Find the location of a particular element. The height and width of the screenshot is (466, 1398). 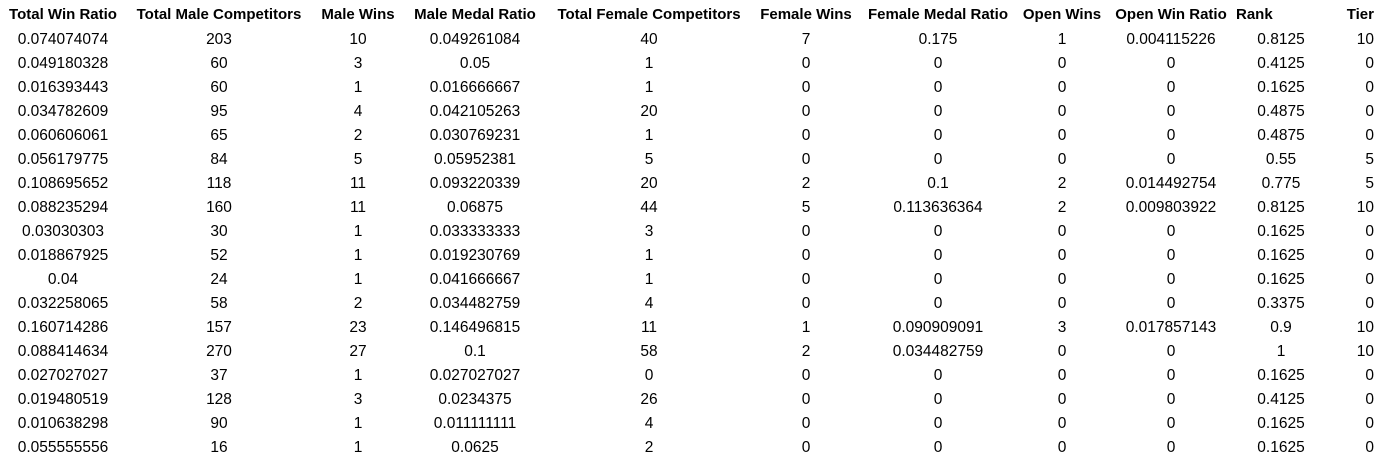

header-female-wins: Female Wins is located at coordinates (806, 14).